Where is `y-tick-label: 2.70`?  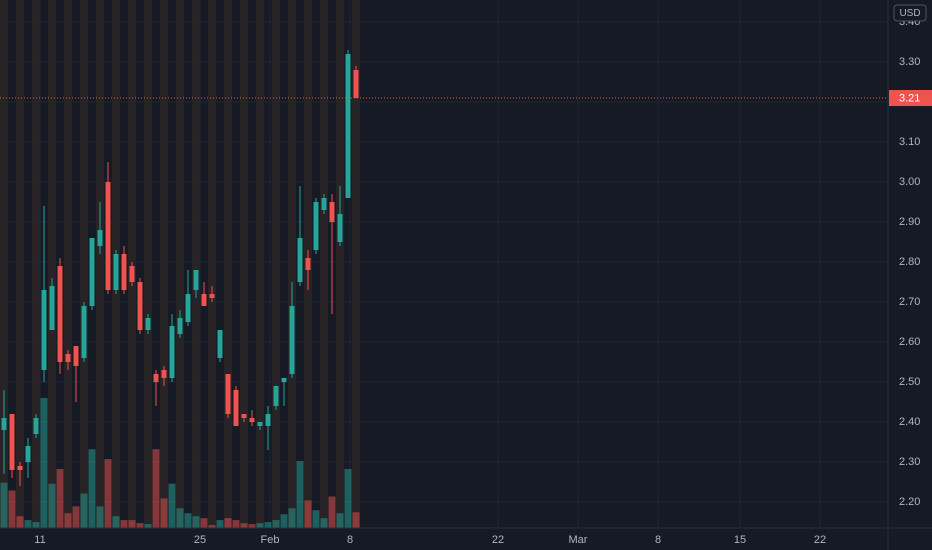
y-tick-label: 2.70 is located at coordinates (909, 302).